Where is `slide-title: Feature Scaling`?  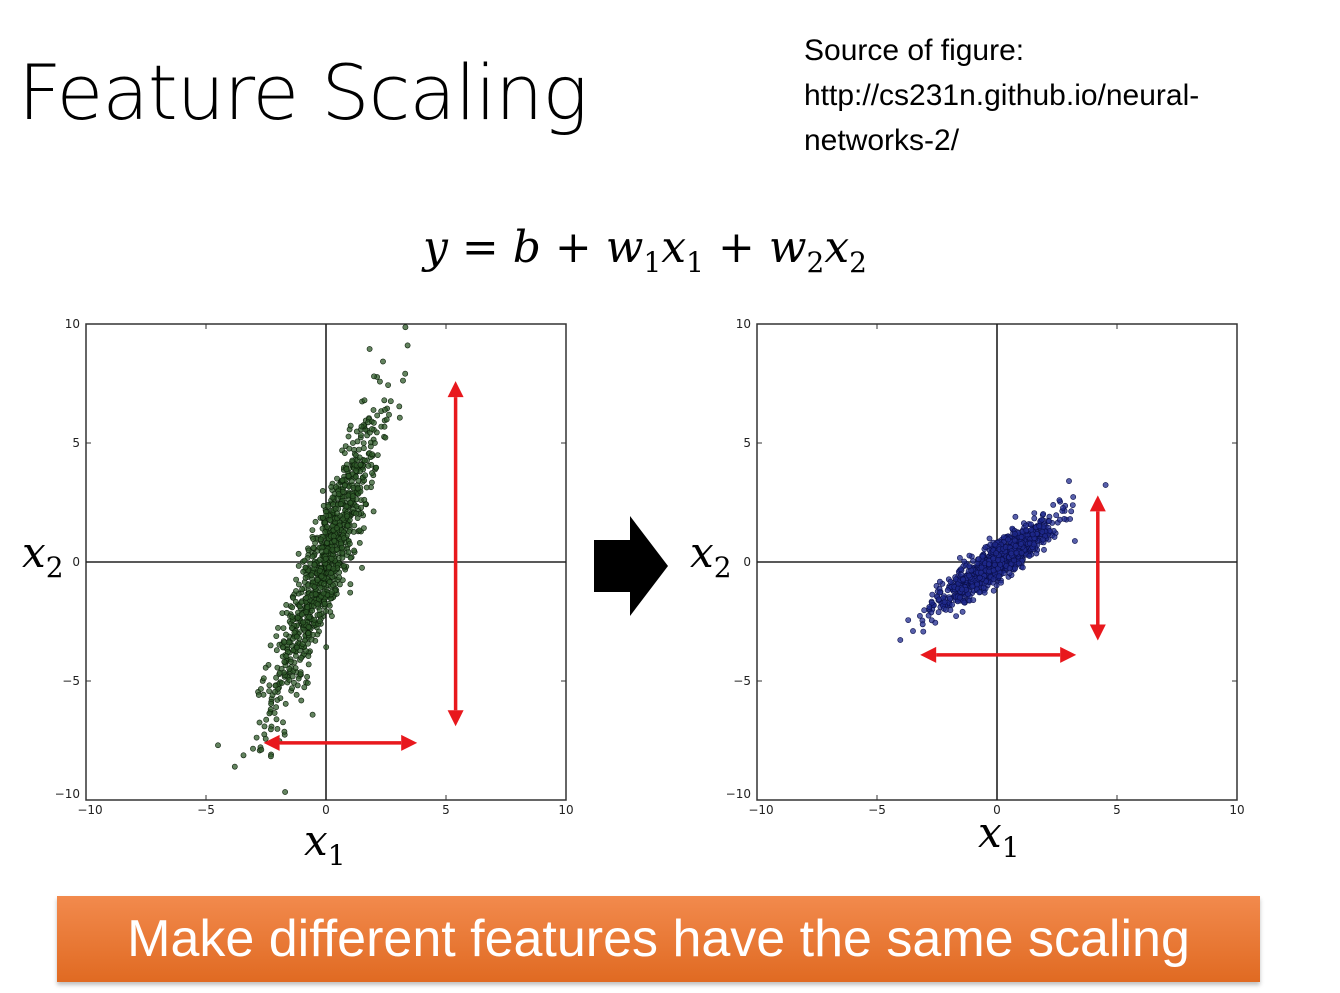
slide-title: Feature Scaling is located at coordinates (303, 92).